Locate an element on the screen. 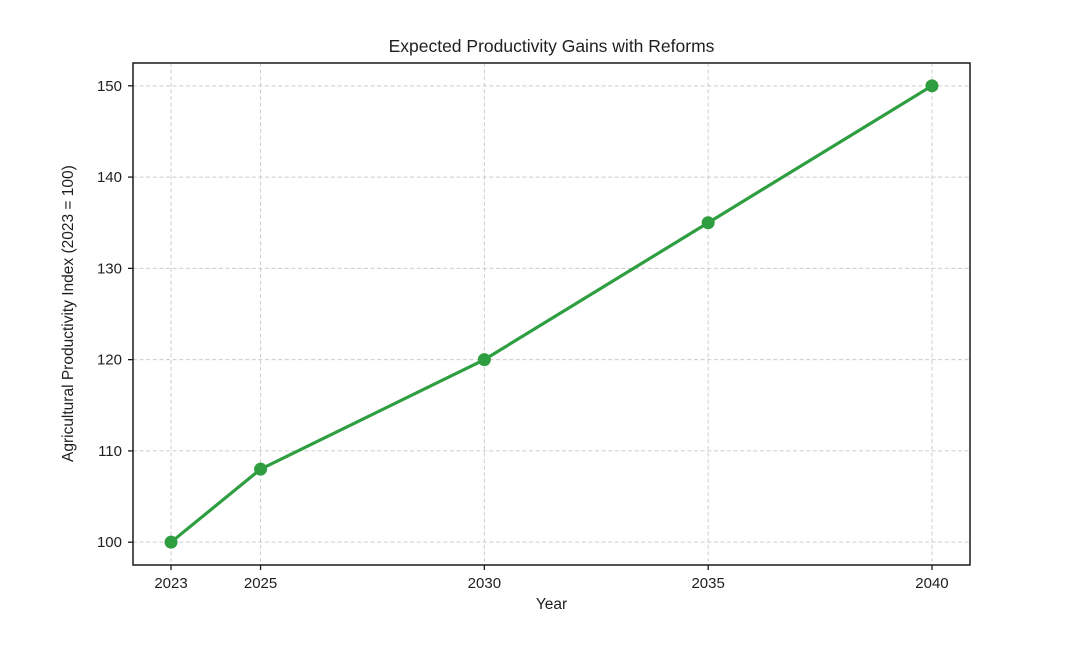 The image size is (1080, 660). x-tick-label: 2040 is located at coordinates (931, 583).